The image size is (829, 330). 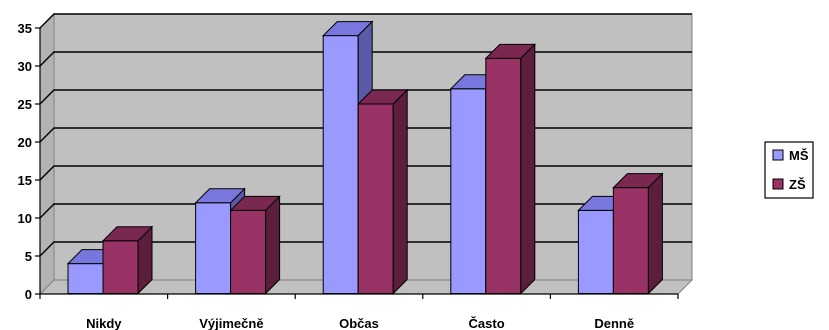 What do you see at coordinates (28, 294) in the screenshot?
I see `y-tick-label: 0` at bounding box center [28, 294].